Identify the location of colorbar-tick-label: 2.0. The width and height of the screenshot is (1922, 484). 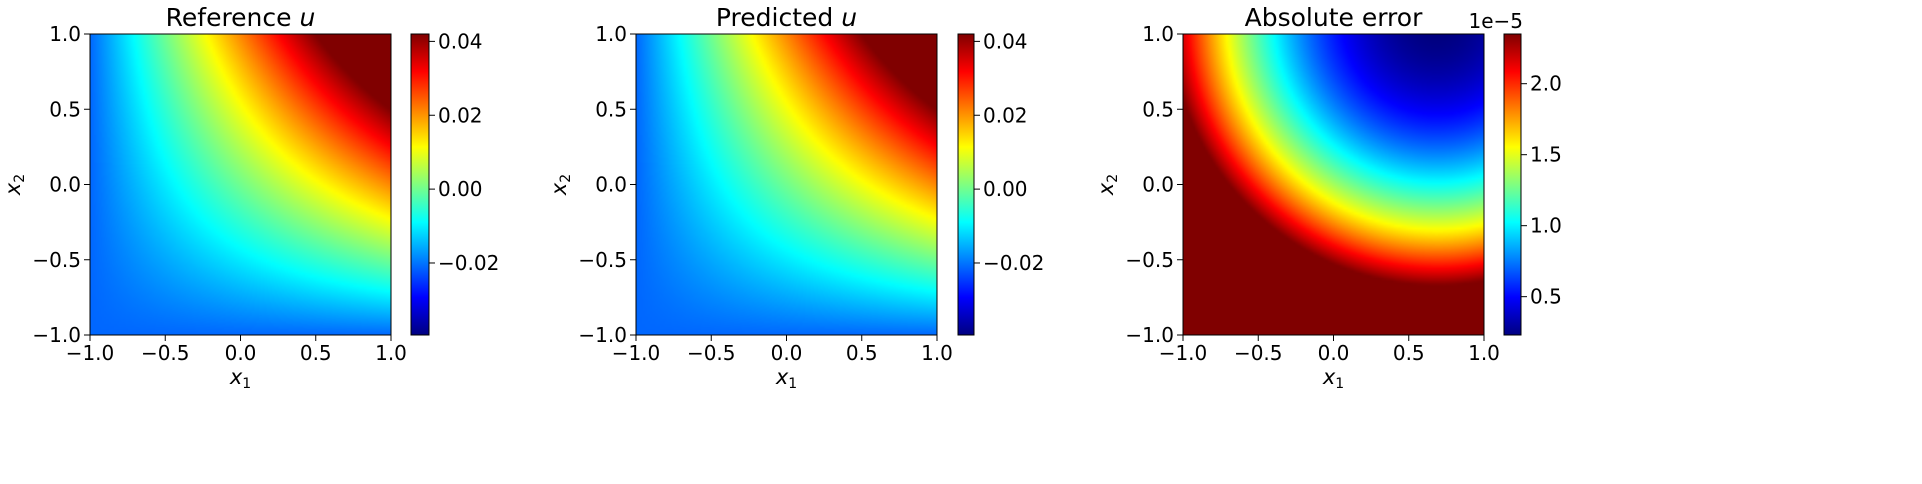
(1546, 84).